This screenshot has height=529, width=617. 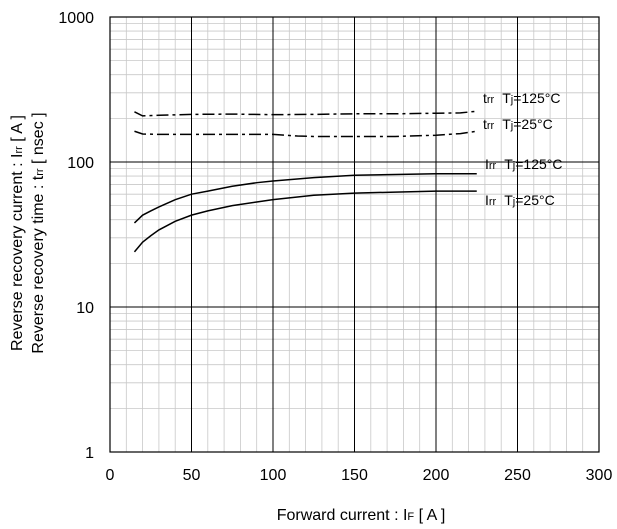 What do you see at coordinates (80, 163) in the screenshot?
I see `y-tick-label: 100` at bounding box center [80, 163].